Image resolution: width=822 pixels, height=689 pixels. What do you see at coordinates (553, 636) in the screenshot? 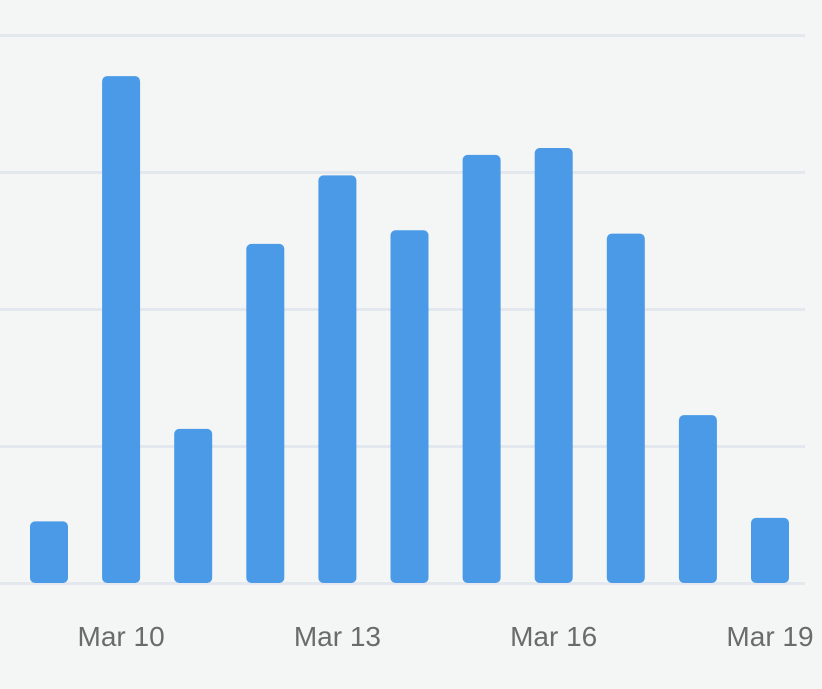
I see `x-tick-label: Mar 16` at bounding box center [553, 636].